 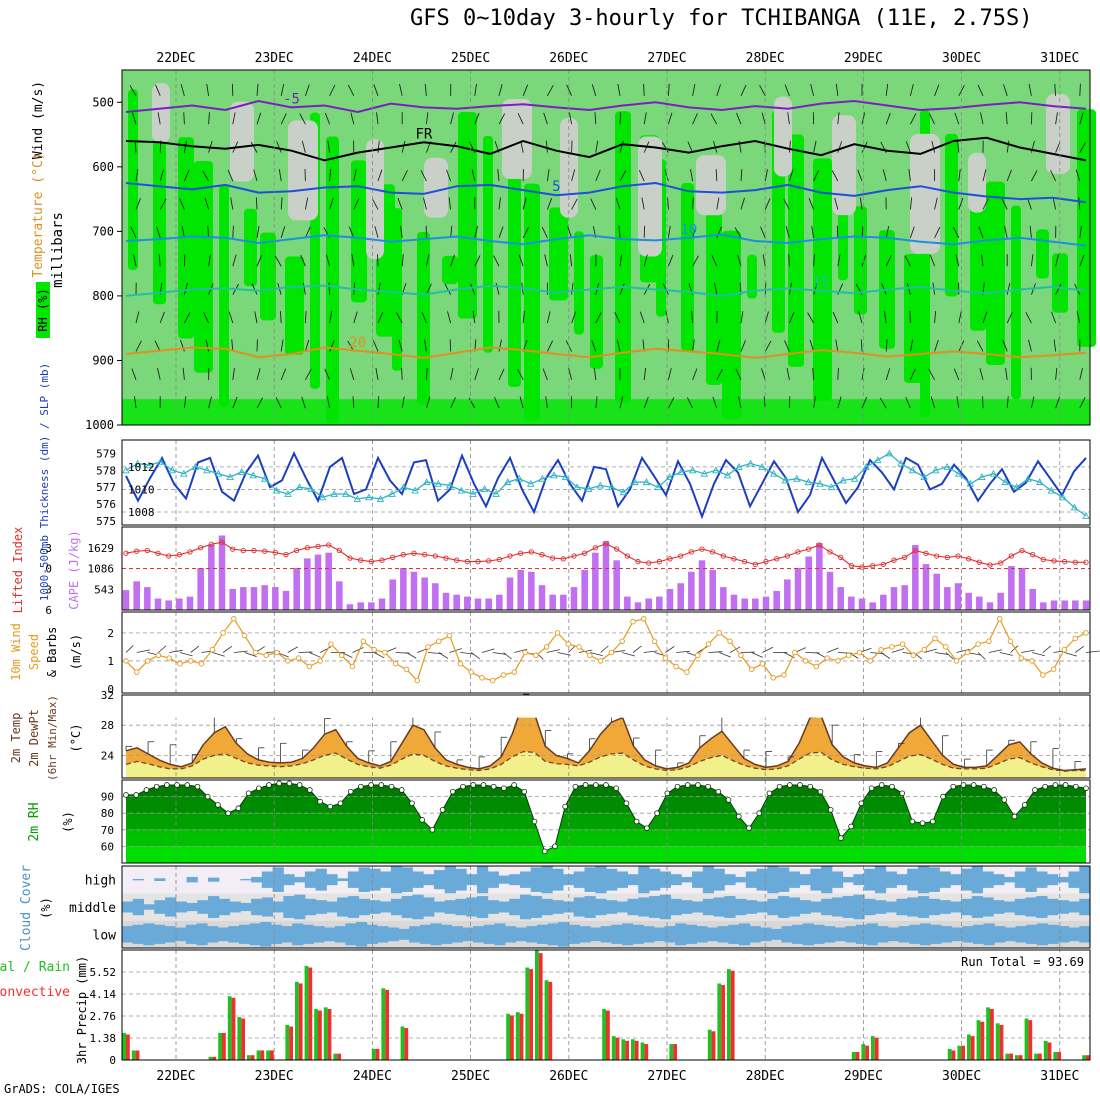 I want to click on pressure-axis-label: millibars, so click(x=58, y=250).